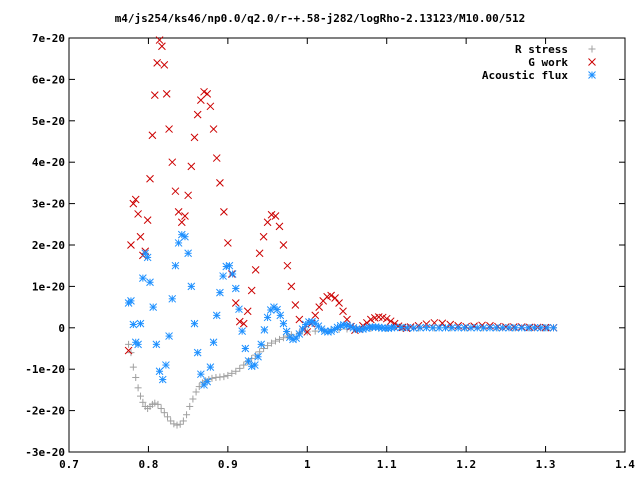 This screenshot has width=640, height=480. I want to click on series-r-stress, so click(341, 376).